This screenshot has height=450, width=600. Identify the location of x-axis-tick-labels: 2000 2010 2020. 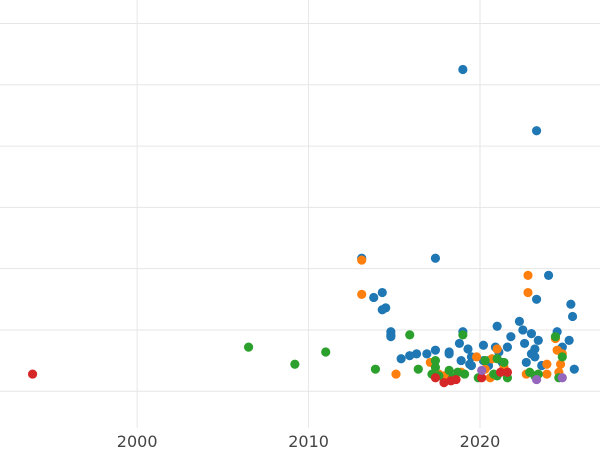
(309, 441).